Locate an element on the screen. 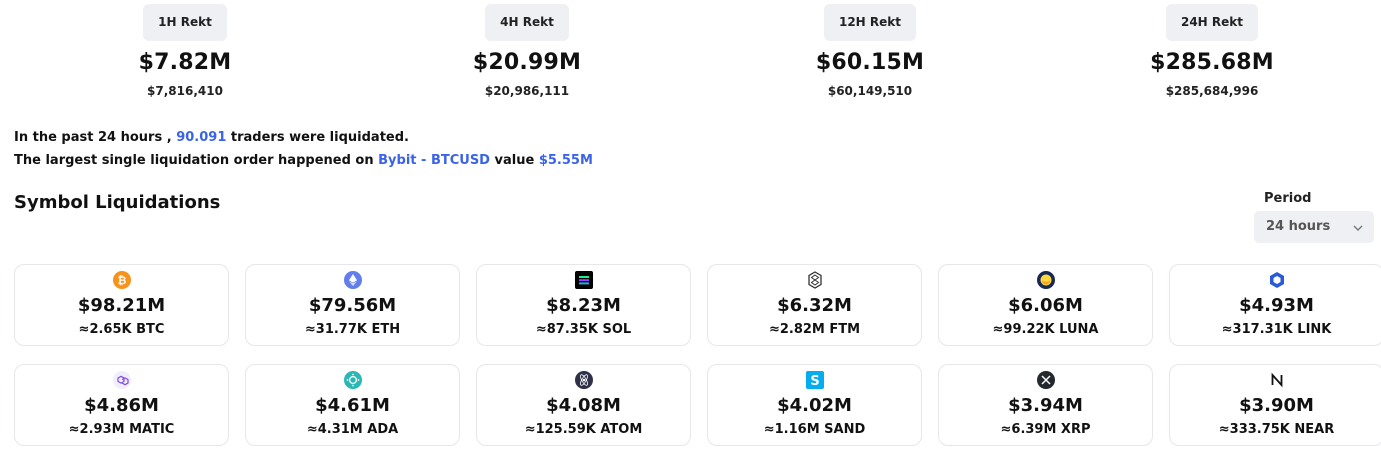 Image resolution: width=1381 pixels, height=456 pixels. symbol-amount: $8.23M is located at coordinates (583, 305).